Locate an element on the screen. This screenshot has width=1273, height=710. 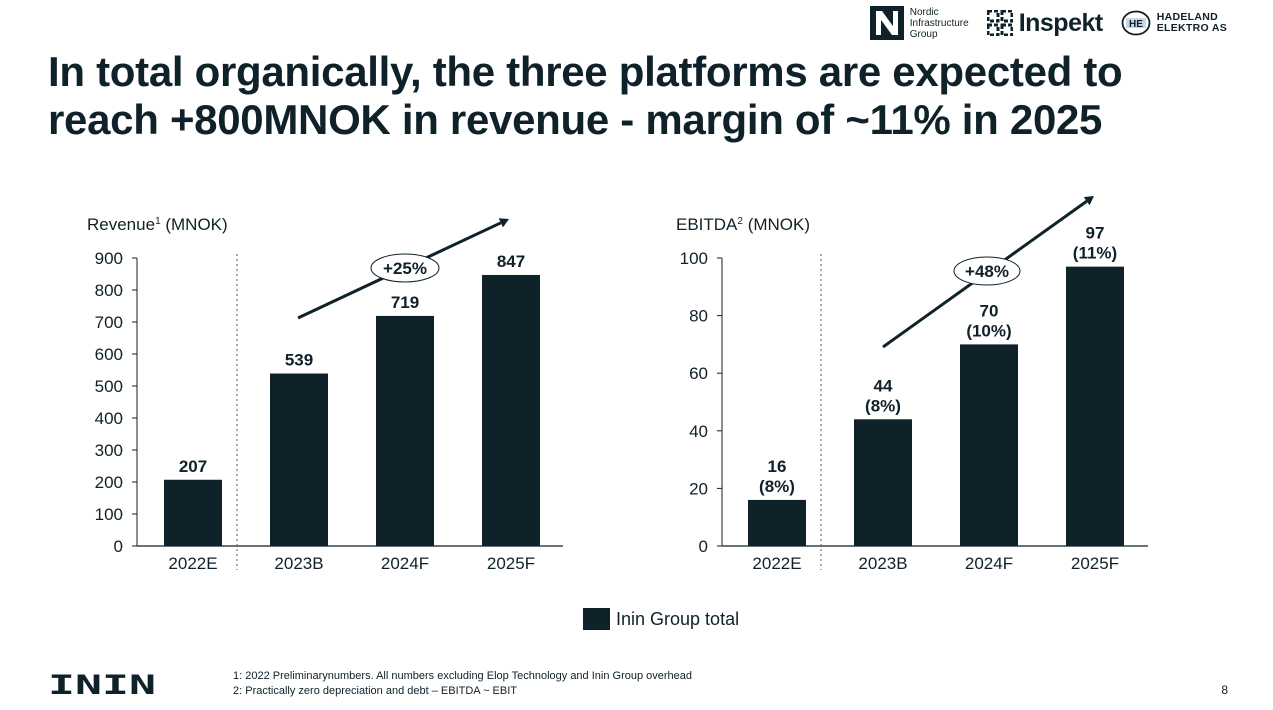
revenue-value-label: 847 is located at coordinates (511, 261).